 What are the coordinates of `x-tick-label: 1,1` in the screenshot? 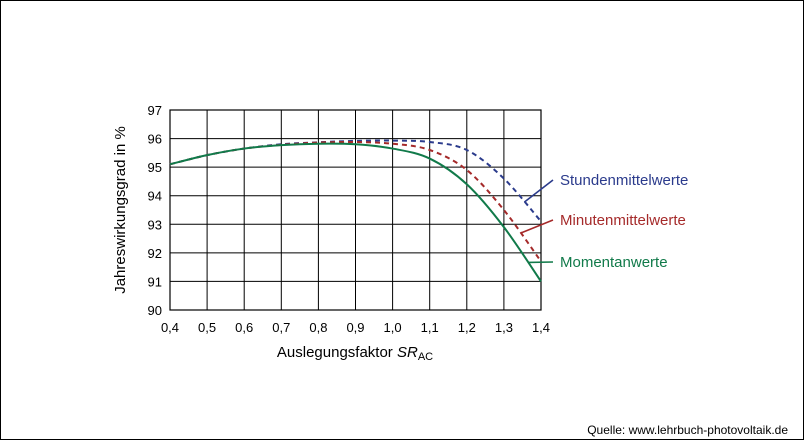 It's located at (430, 327).